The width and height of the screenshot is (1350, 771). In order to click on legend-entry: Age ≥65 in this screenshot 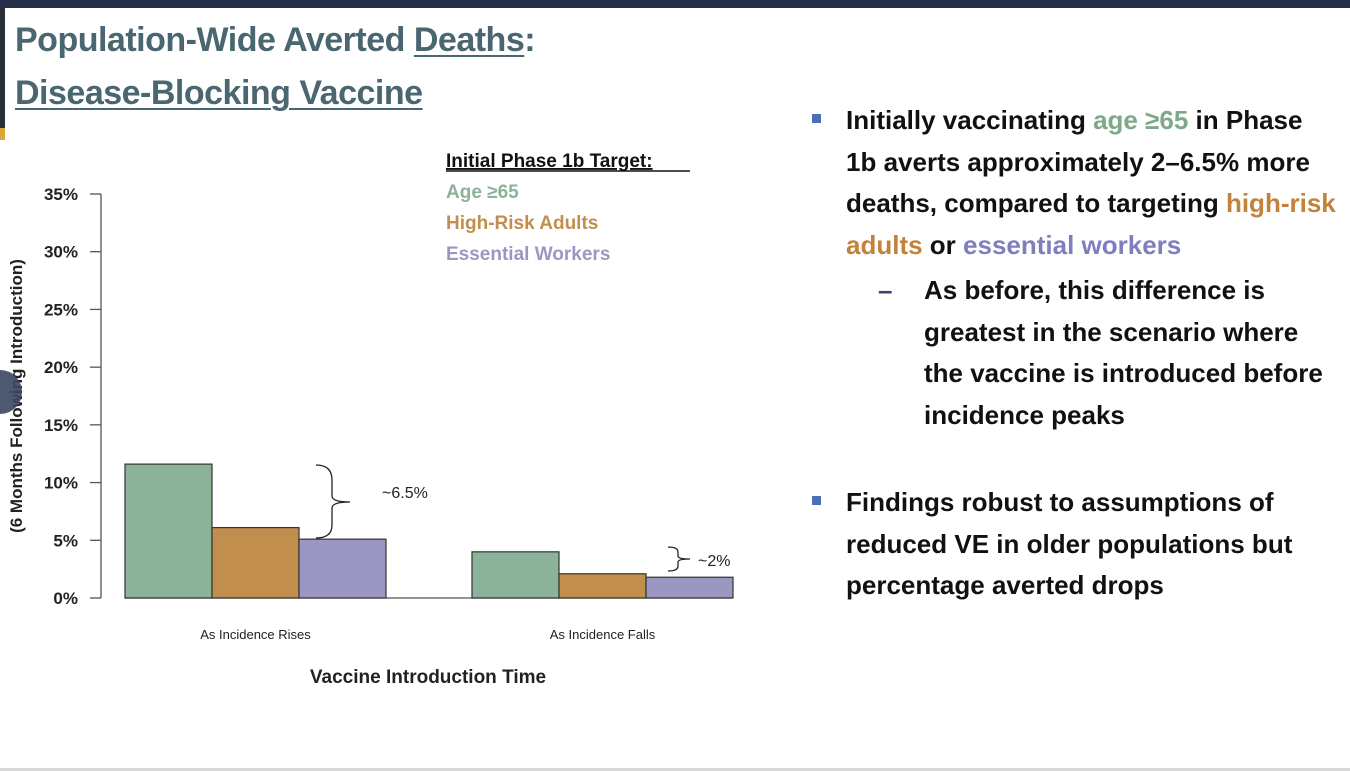, I will do `click(482, 192)`.